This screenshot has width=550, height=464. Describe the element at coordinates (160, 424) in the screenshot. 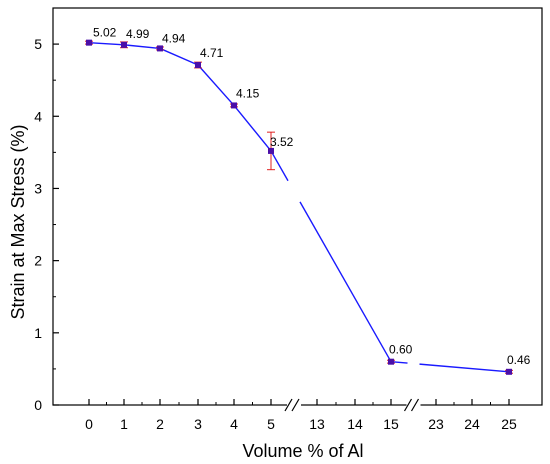

I see `x-tick-label: 2` at that location.